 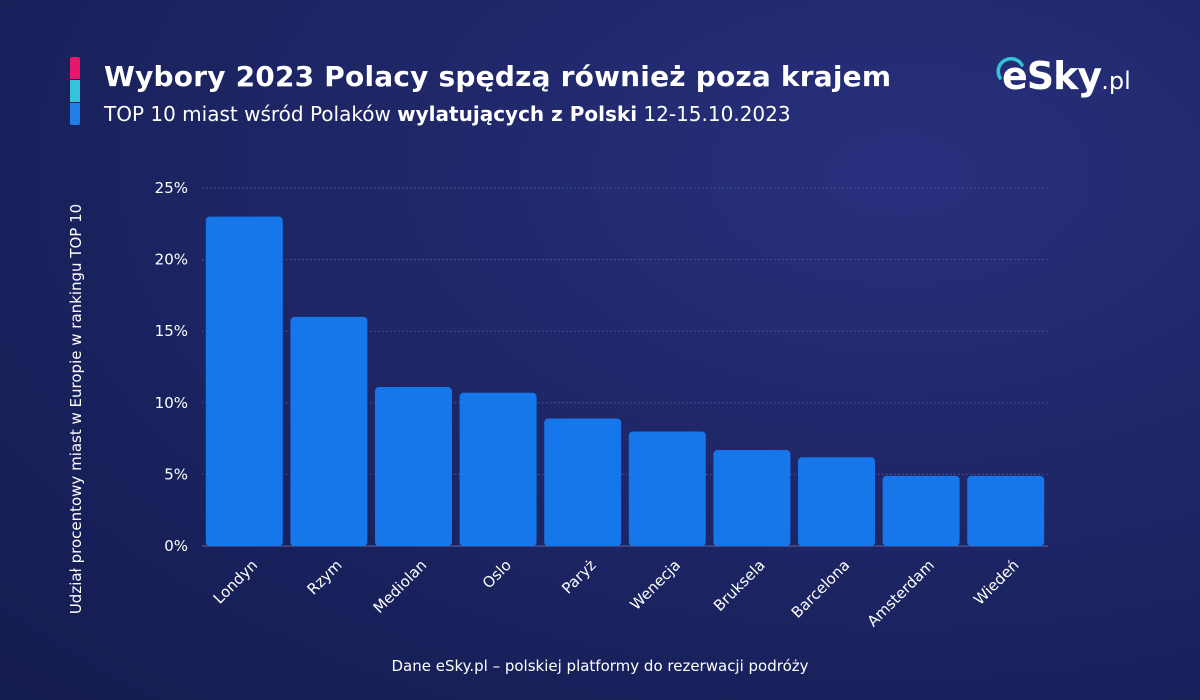 What do you see at coordinates (251, 114) in the screenshot?
I see `subtitle-text-start: TOP 10 miast wśród Polaków` at bounding box center [251, 114].